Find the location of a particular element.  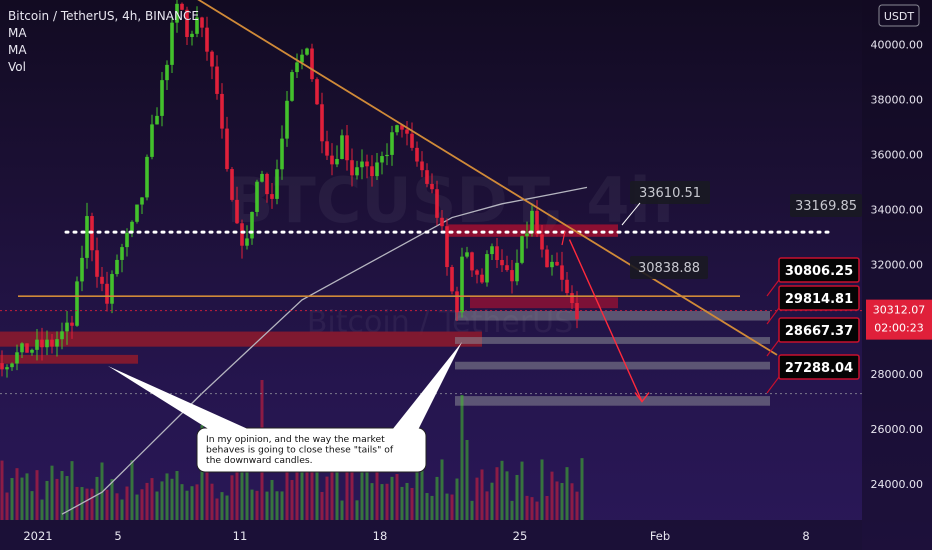

price-axis-tick: 24000.00 is located at coordinates (897, 484).